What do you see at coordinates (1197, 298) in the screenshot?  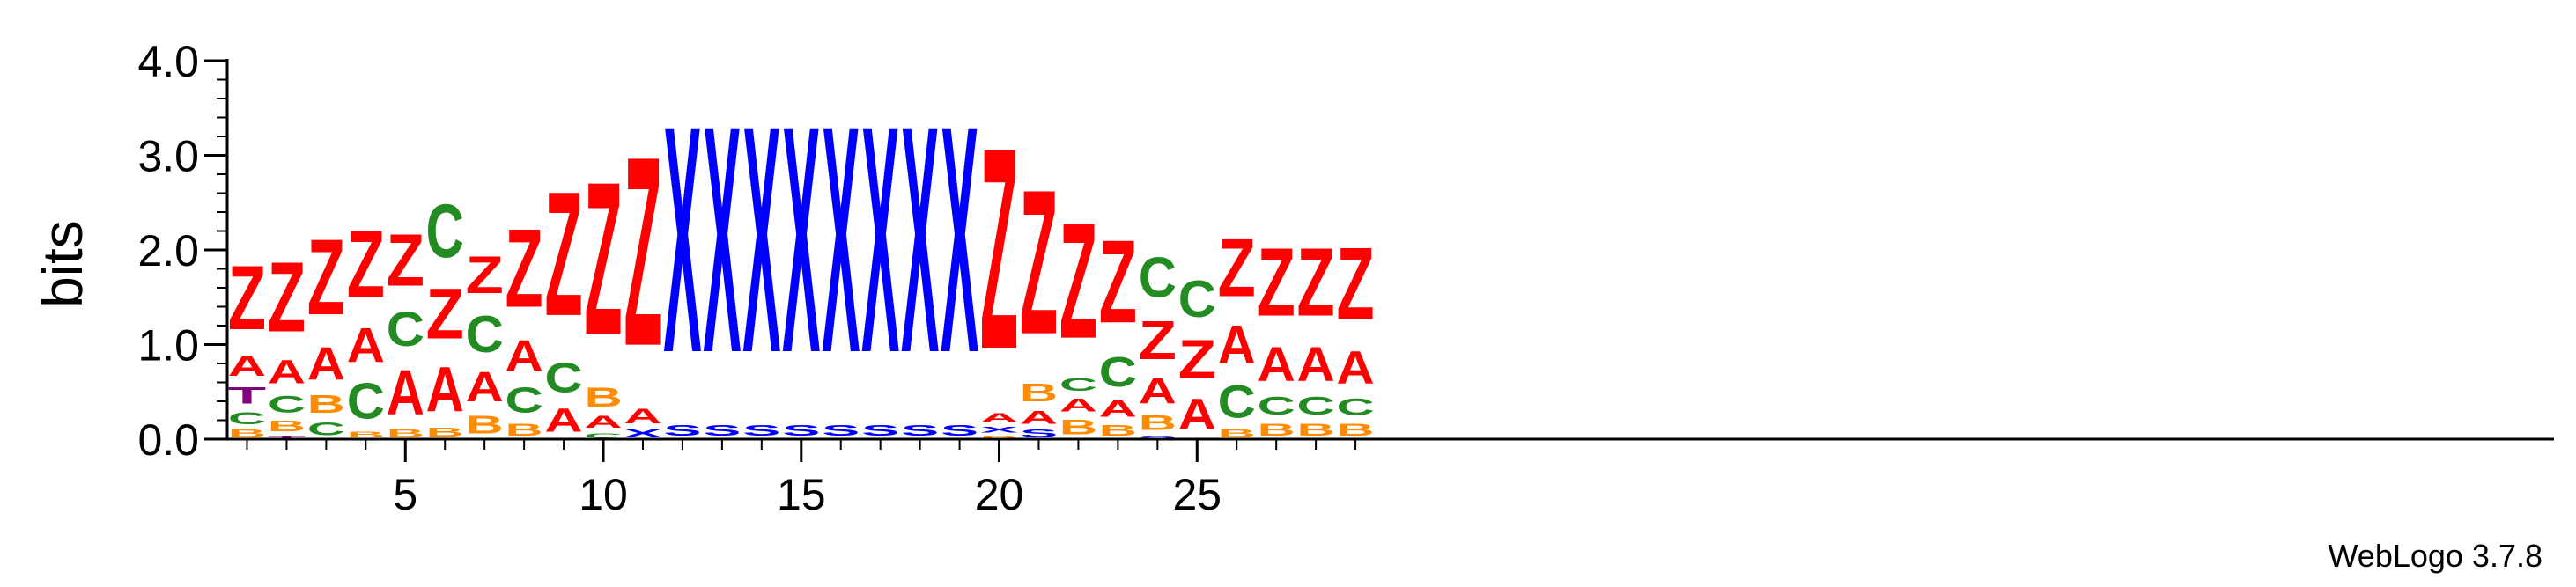 I see `logo-letter-c-pos-25: C` at bounding box center [1197, 298].